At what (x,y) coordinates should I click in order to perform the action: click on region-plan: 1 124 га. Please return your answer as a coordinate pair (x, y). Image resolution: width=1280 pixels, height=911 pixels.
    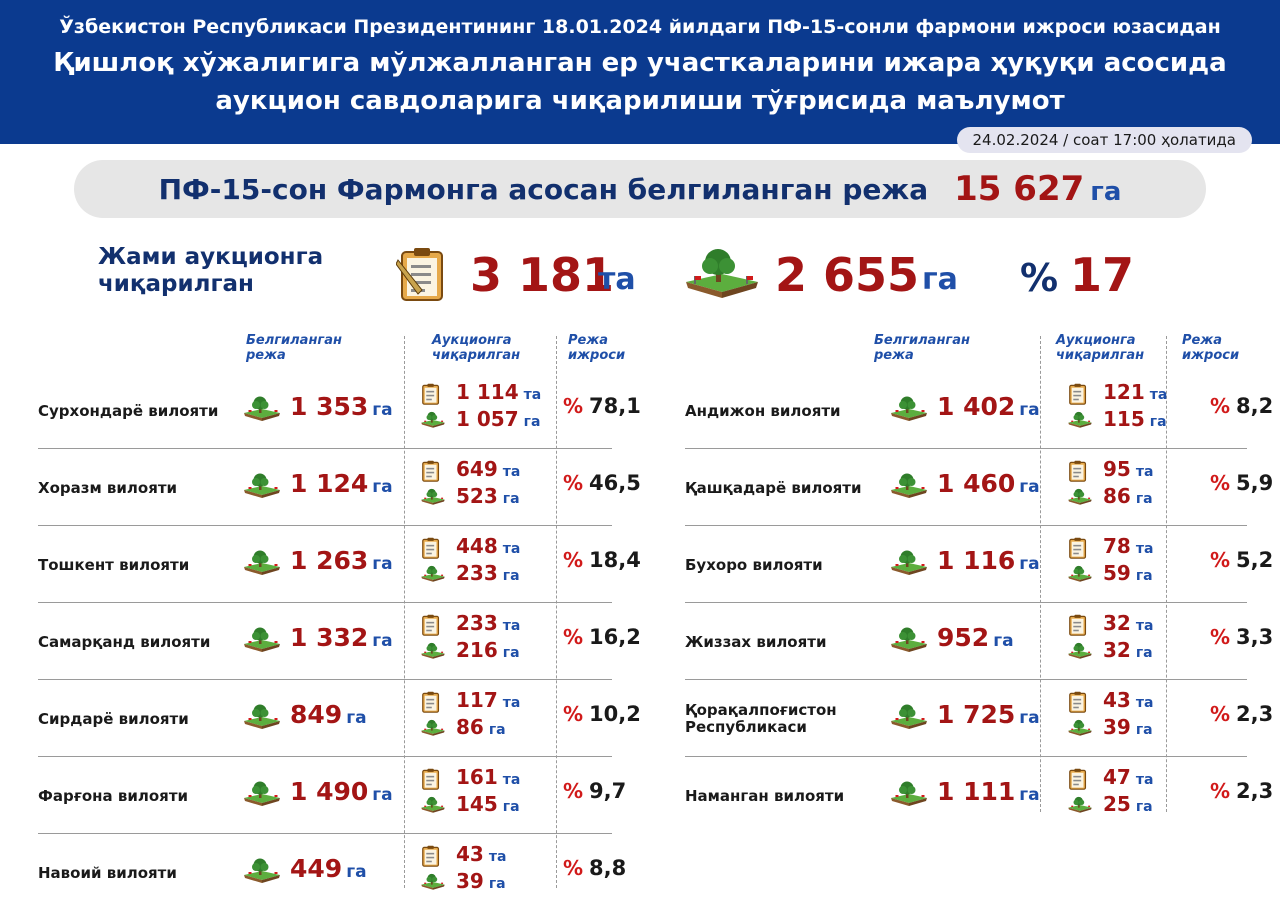
    Looking at the image, I should click on (341, 483).